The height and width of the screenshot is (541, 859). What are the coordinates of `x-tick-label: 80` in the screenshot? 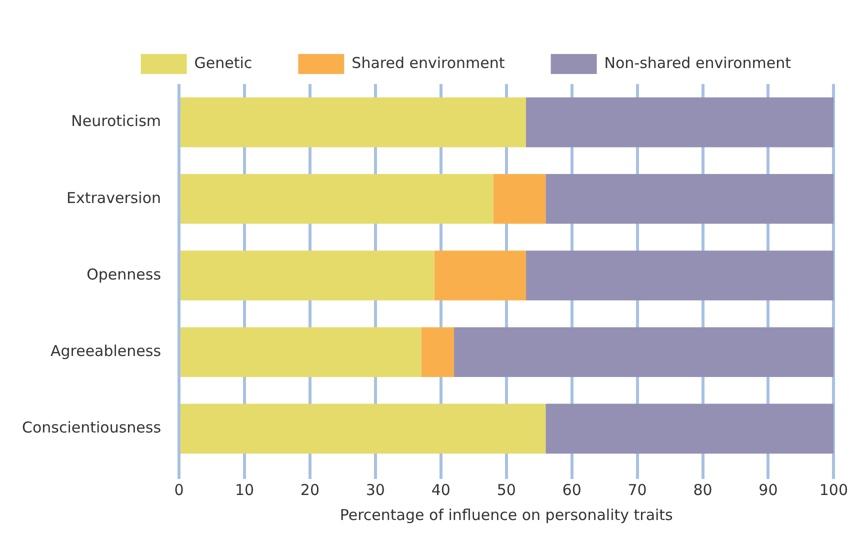 It's located at (702, 489).